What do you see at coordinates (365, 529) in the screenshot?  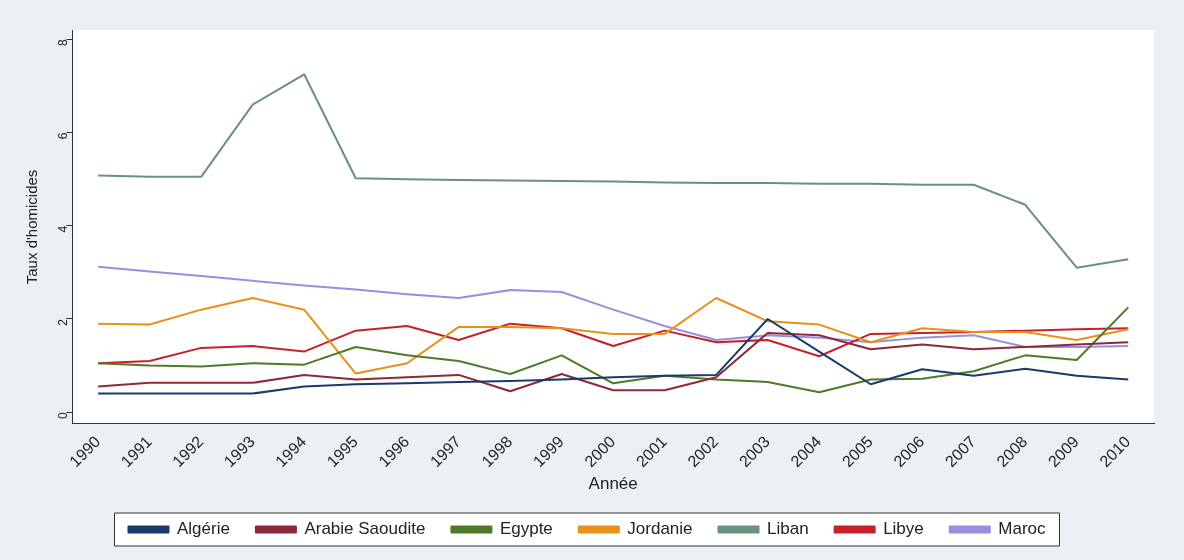 I see `legend-label: Arabie Saoudite` at bounding box center [365, 529].